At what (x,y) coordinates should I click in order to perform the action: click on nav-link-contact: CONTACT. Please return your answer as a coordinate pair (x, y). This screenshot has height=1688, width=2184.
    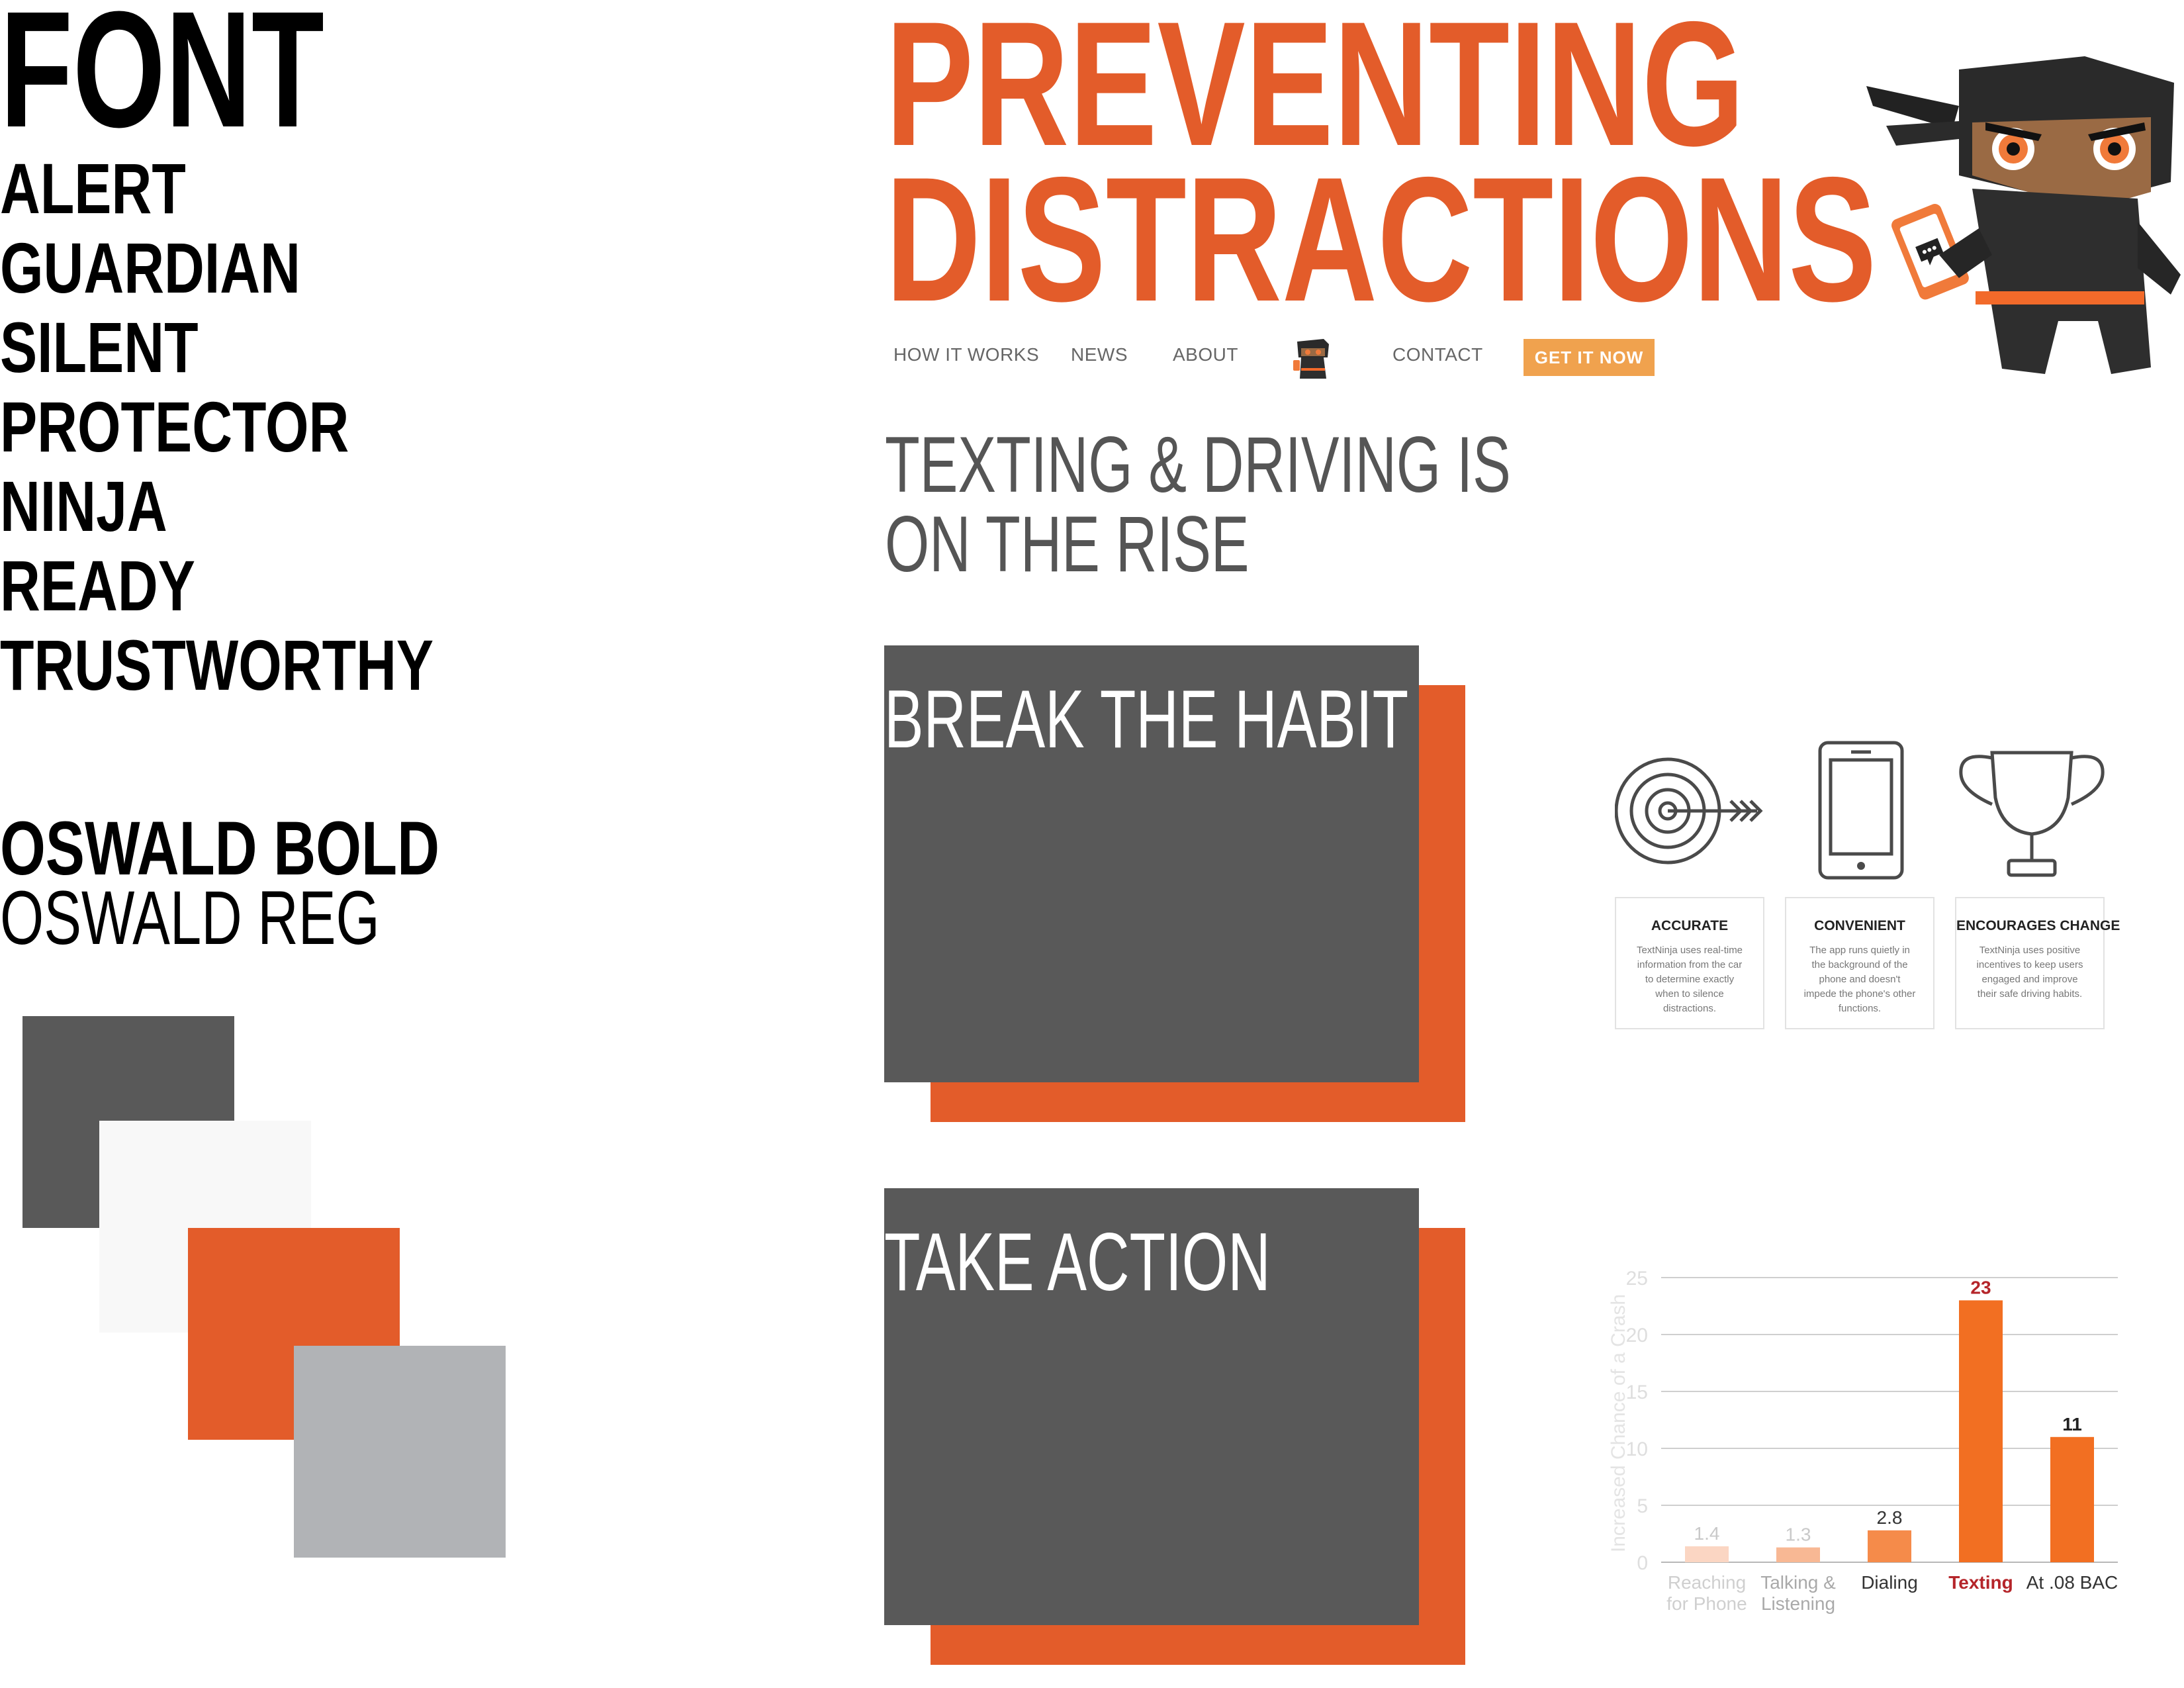
    Looking at the image, I should click on (1437, 354).